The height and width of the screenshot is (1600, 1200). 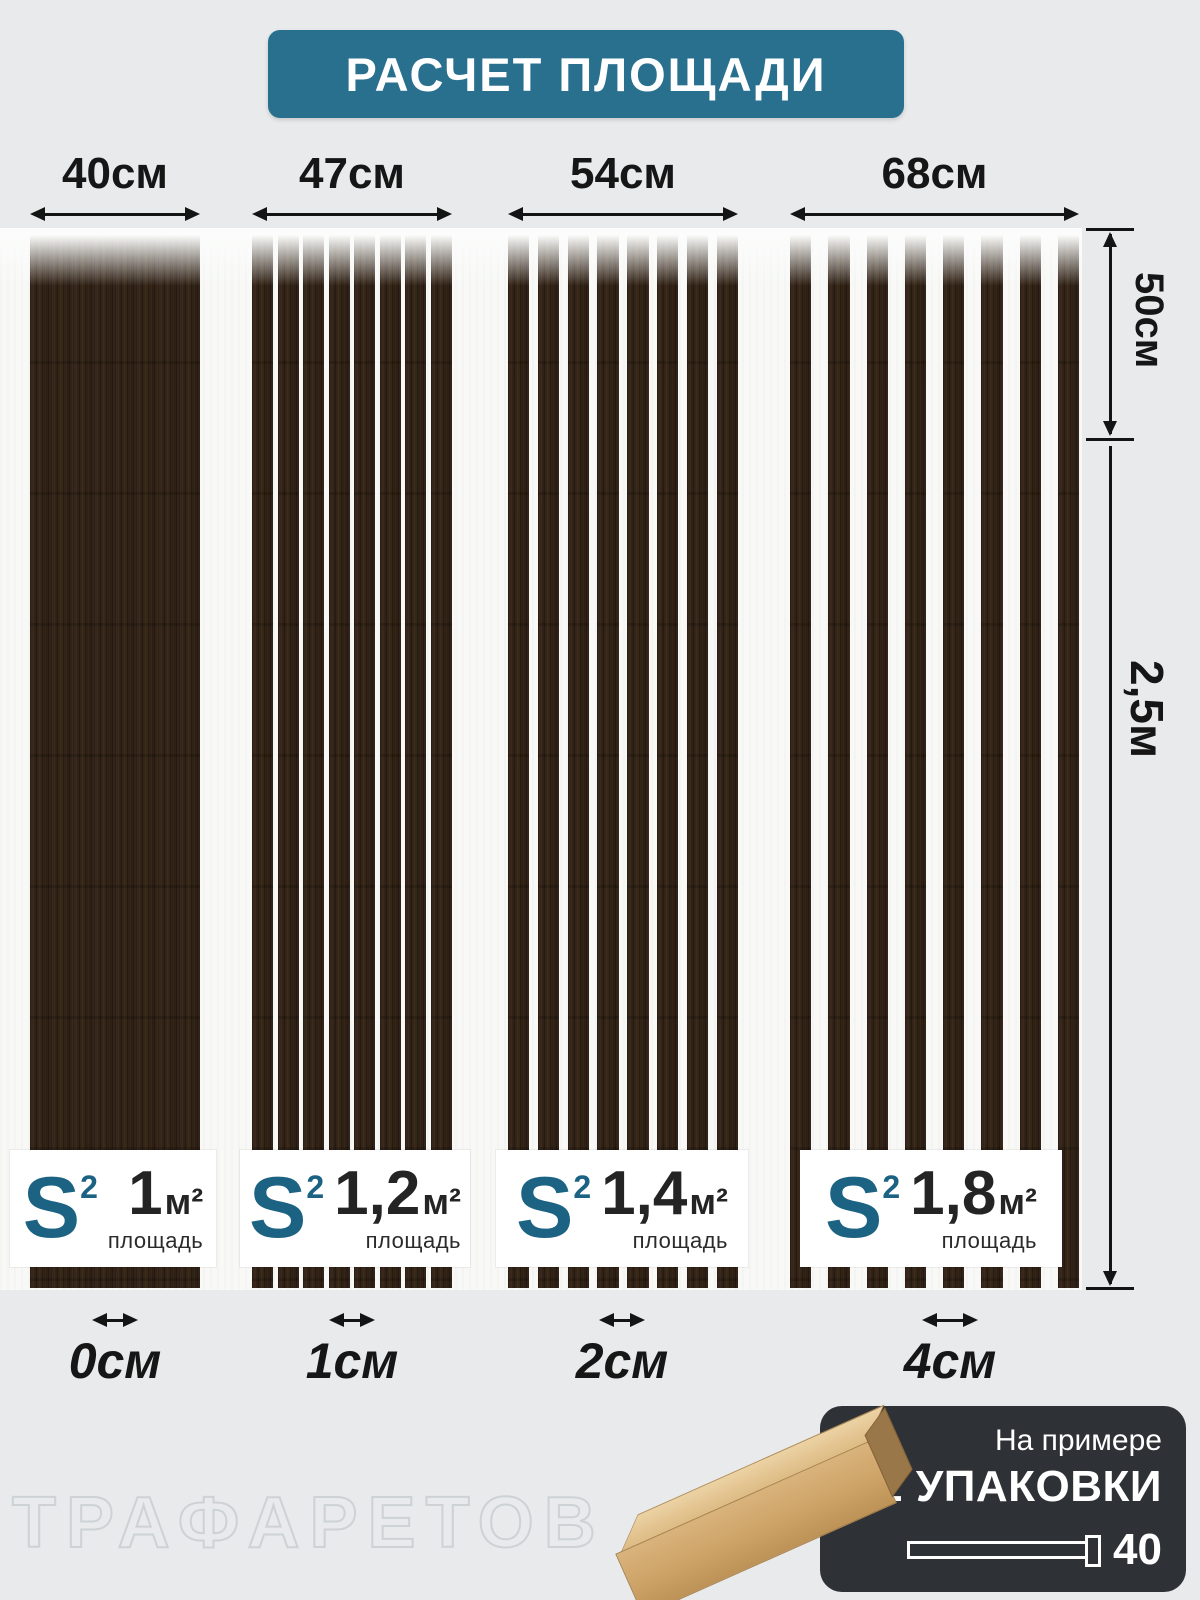 What do you see at coordinates (1004, 1551) in the screenshot?
I see `slat-profile-icon` at bounding box center [1004, 1551].